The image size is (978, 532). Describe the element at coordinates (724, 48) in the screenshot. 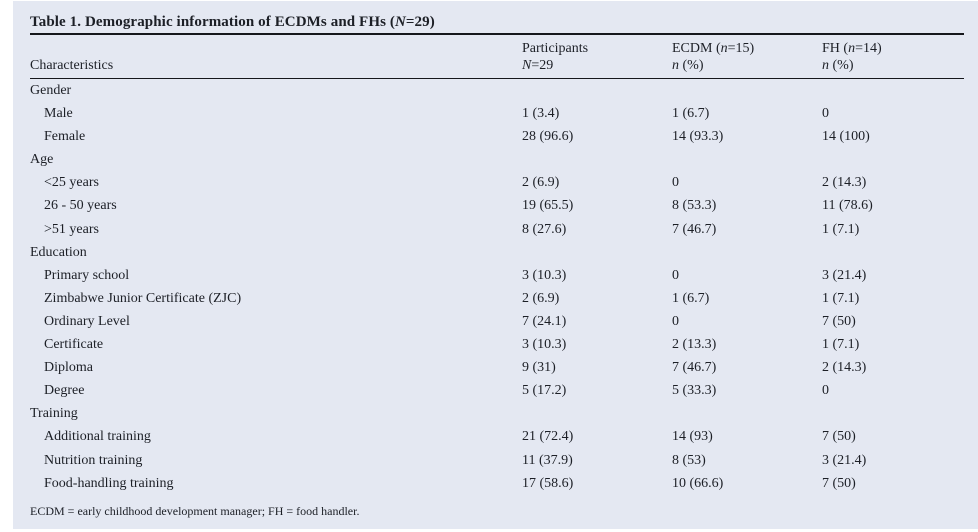

I see `ecdm-header-line1-italic: n` at that location.